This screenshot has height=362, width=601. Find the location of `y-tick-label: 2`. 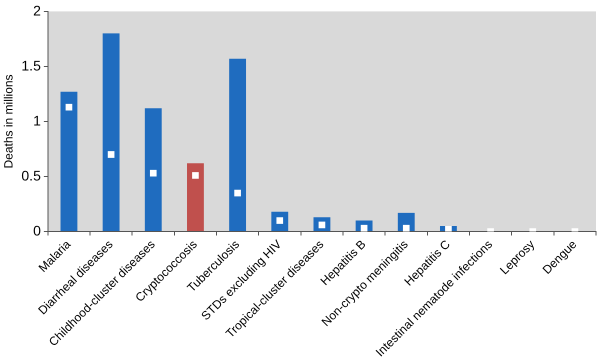

y-tick-label: 2 is located at coordinates (37, 10).